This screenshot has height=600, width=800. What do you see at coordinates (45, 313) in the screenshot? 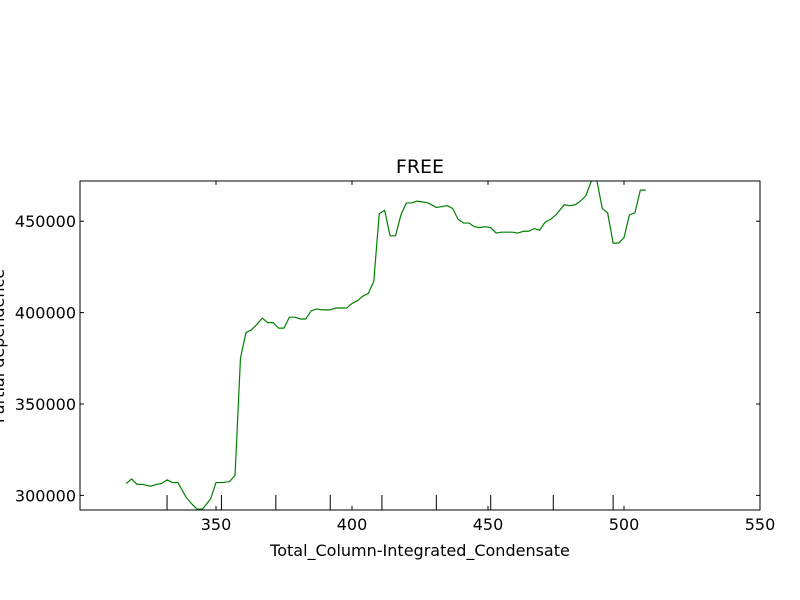
I see `y-tick-label: 400000` at bounding box center [45, 313].